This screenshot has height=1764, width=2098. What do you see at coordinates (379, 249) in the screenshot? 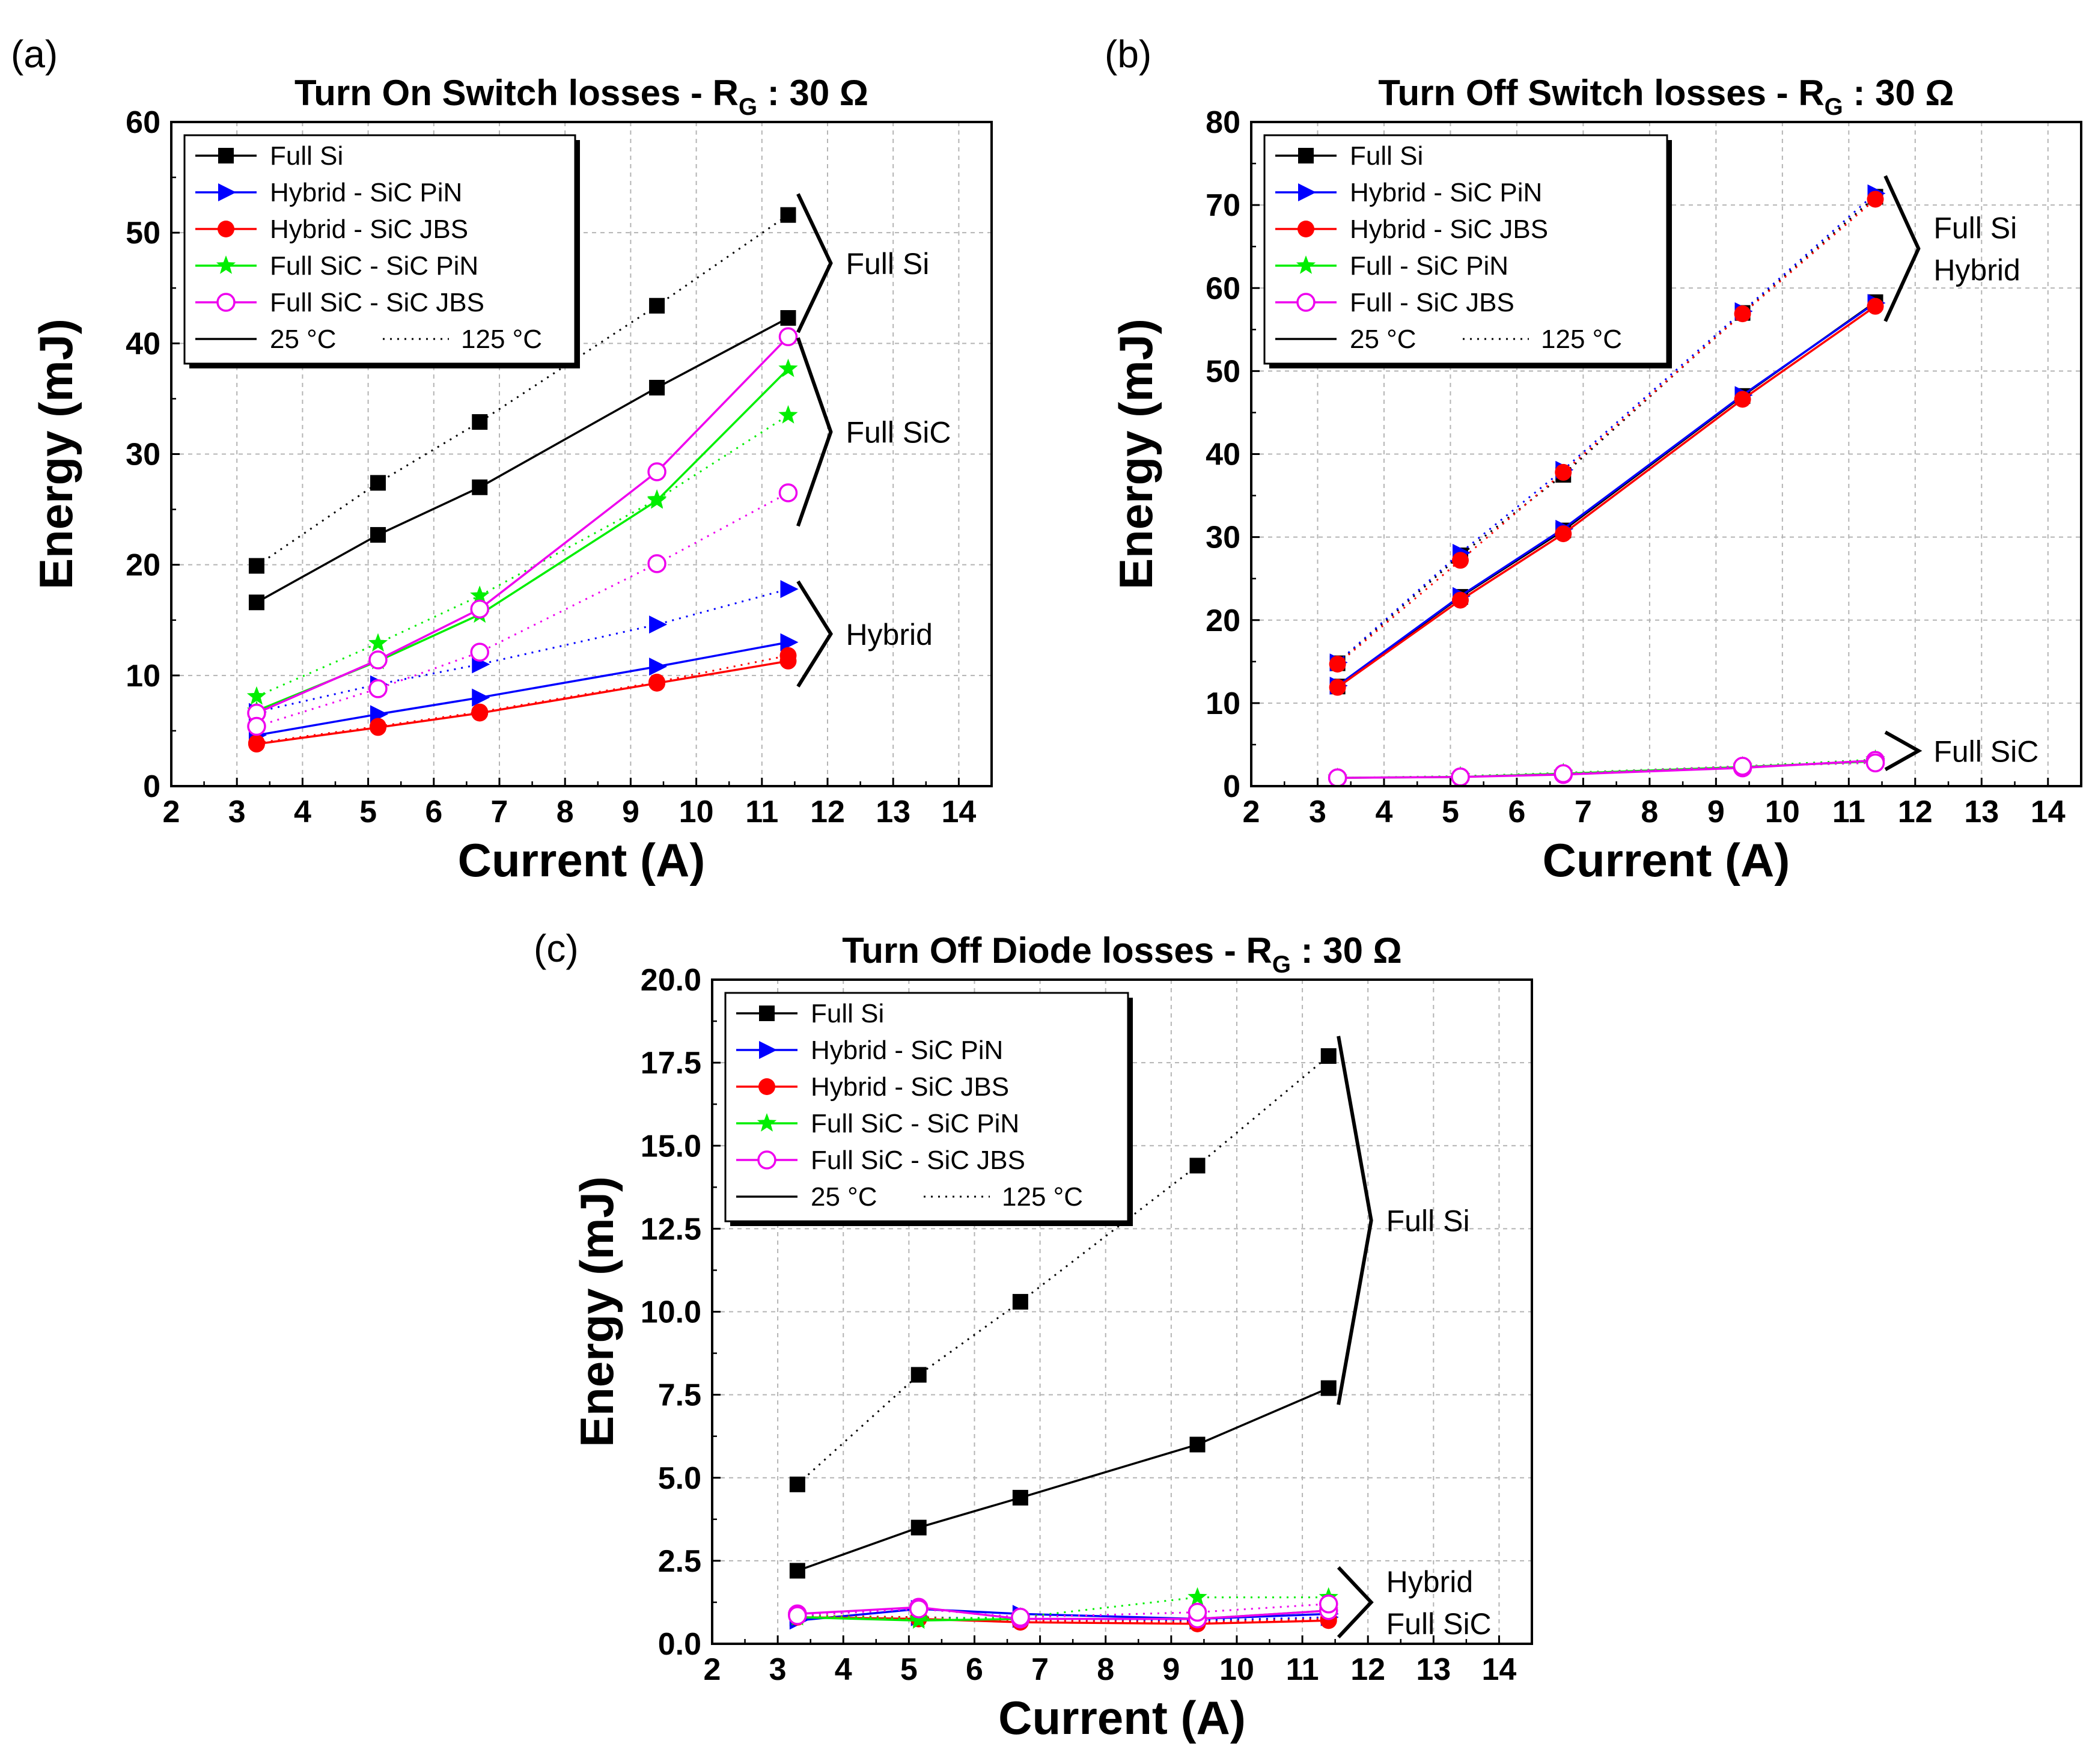
I see `legend-box` at bounding box center [379, 249].